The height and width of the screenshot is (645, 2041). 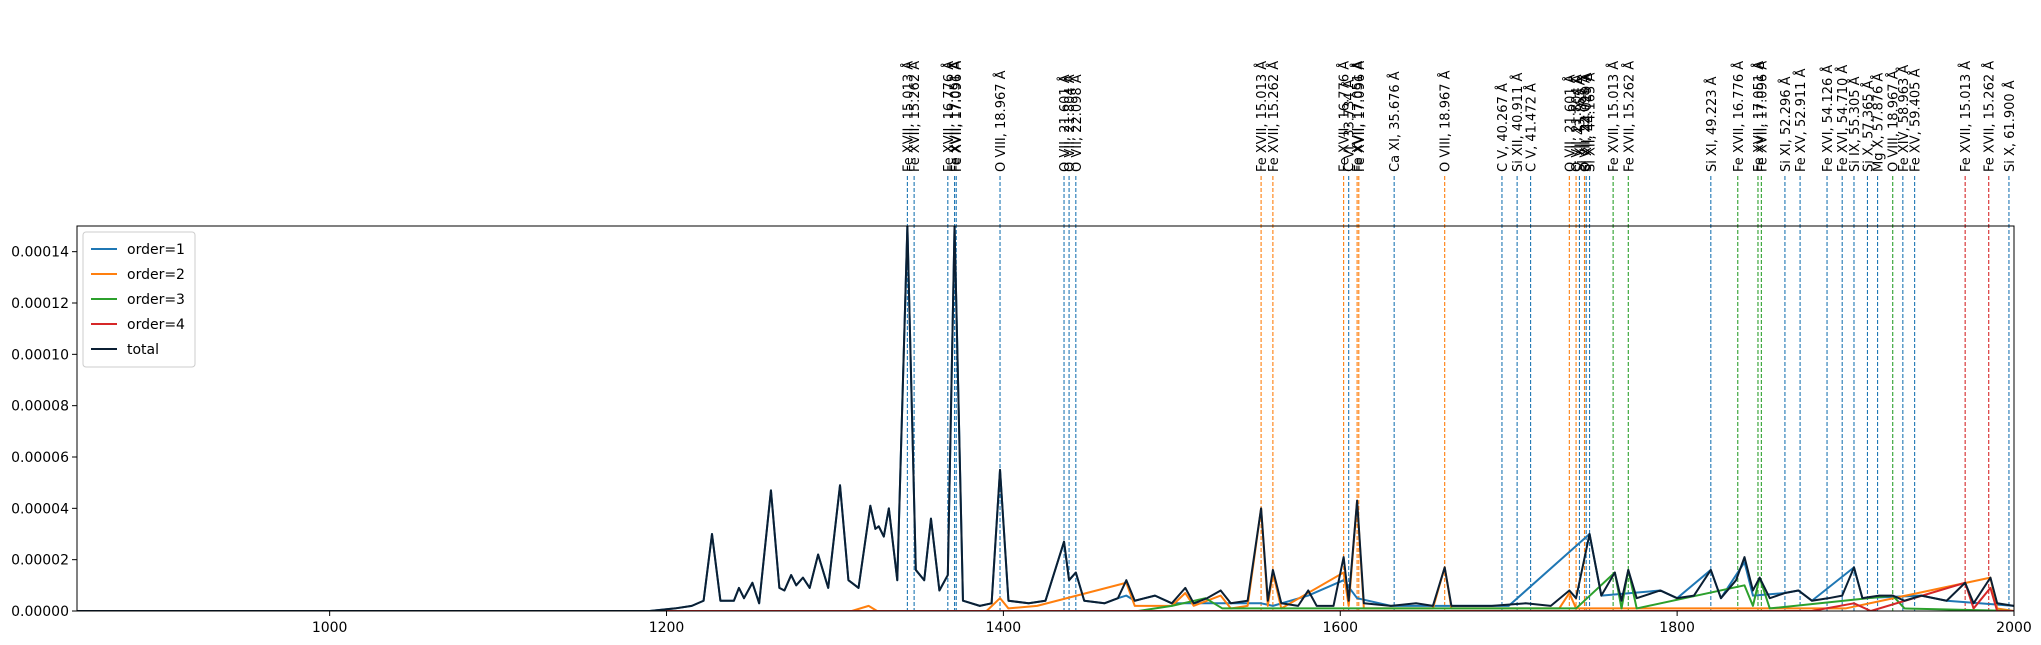 I want to click on legend-box, so click(x=139, y=299).